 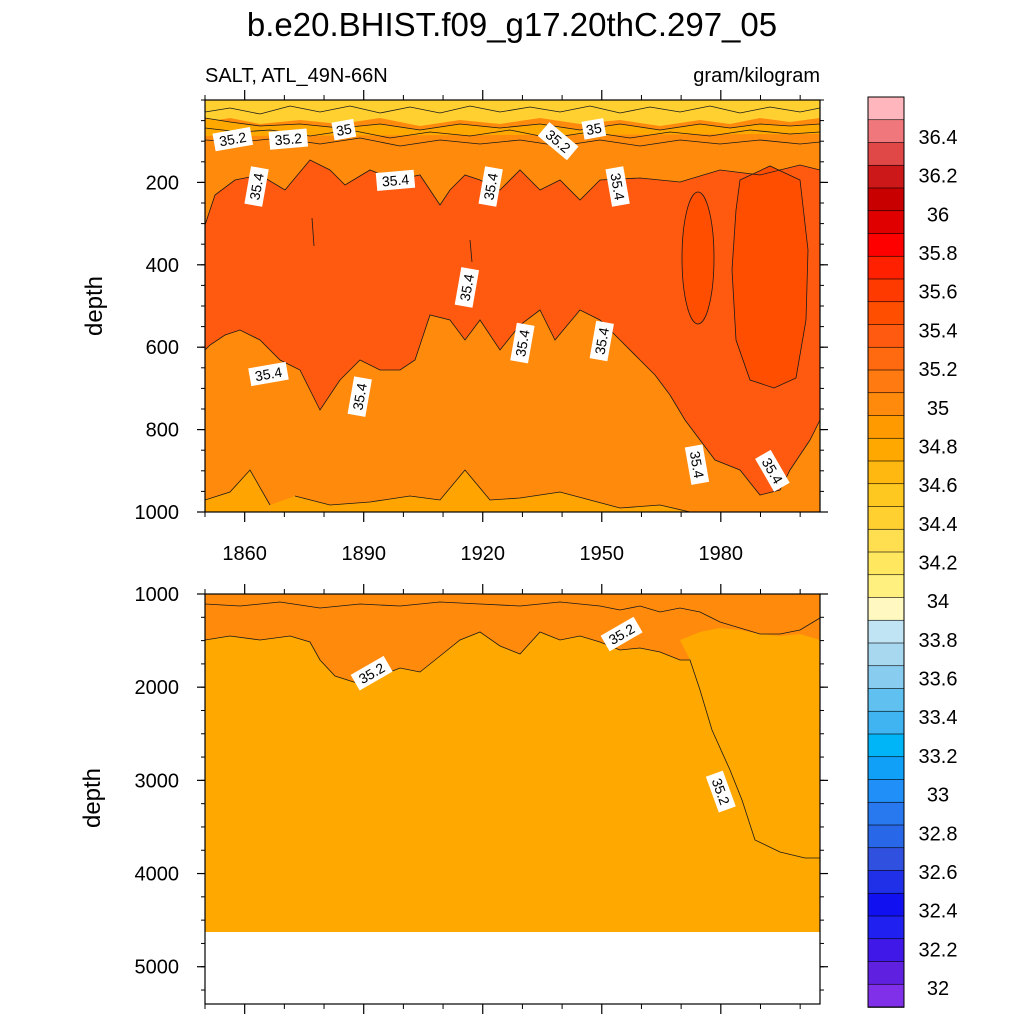 I want to click on colorbar-label: 34.6, so click(x=938, y=486).